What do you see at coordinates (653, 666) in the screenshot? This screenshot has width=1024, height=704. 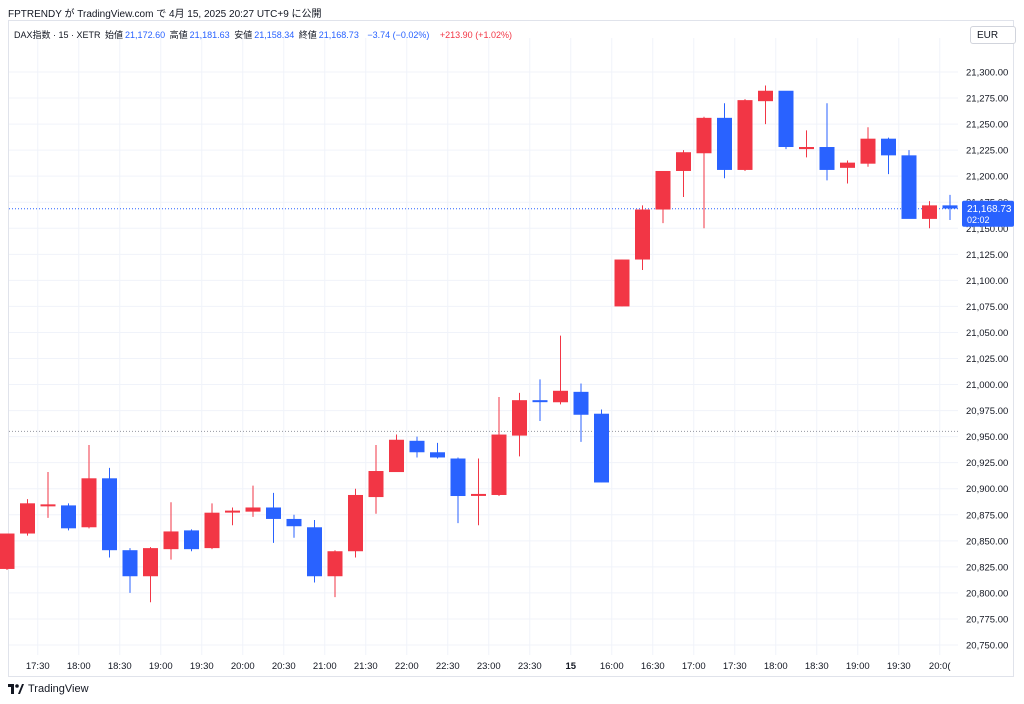 I see `x-tick-label: 16:30` at bounding box center [653, 666].